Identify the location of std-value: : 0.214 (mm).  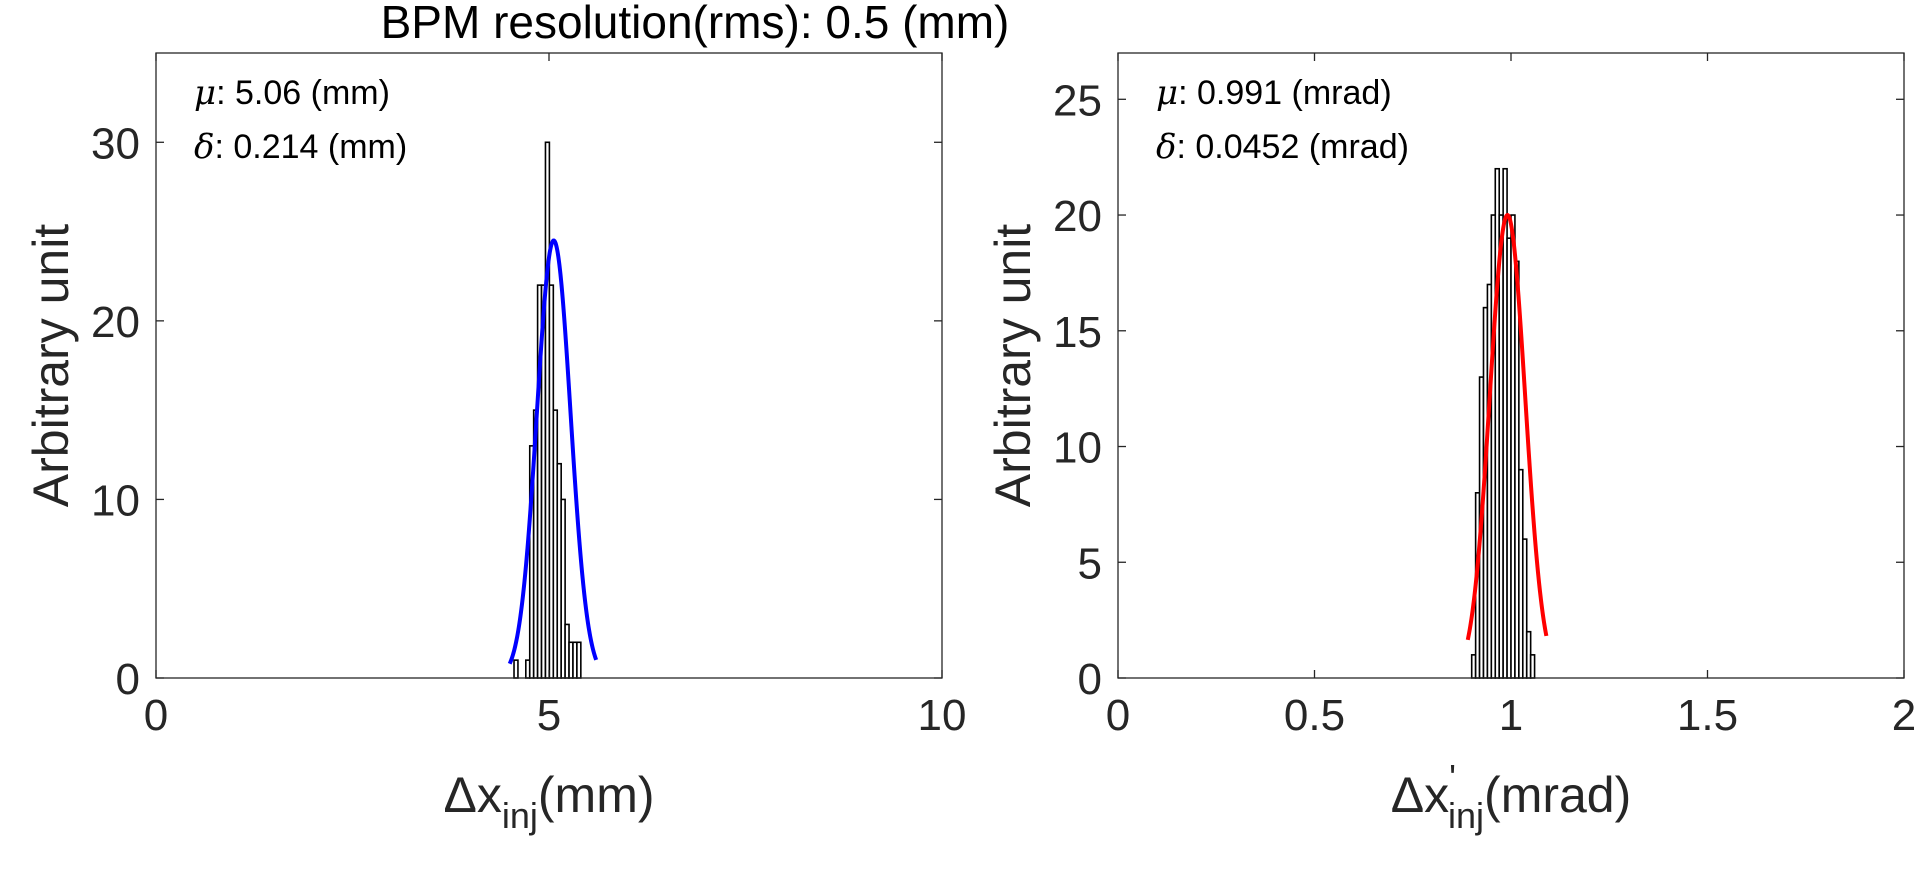
(310, 147).